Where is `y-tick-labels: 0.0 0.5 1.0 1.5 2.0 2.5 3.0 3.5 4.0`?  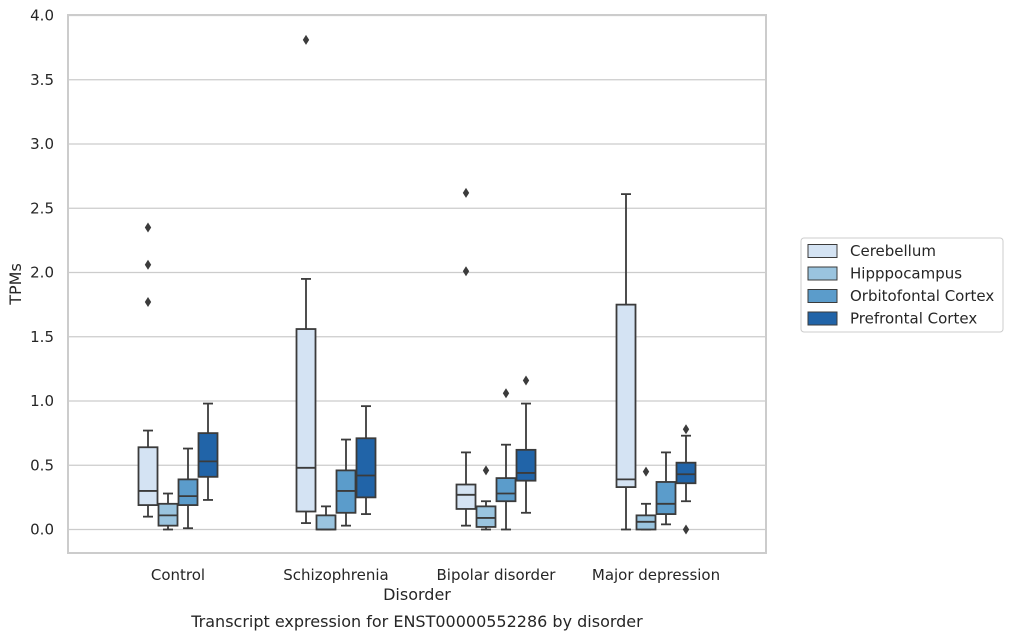
y-tick-labels: 0.0 0.5 1.0 1.5 2.0 2.5 3.0 3.5 4.0 is located at coordinates (42, 273).